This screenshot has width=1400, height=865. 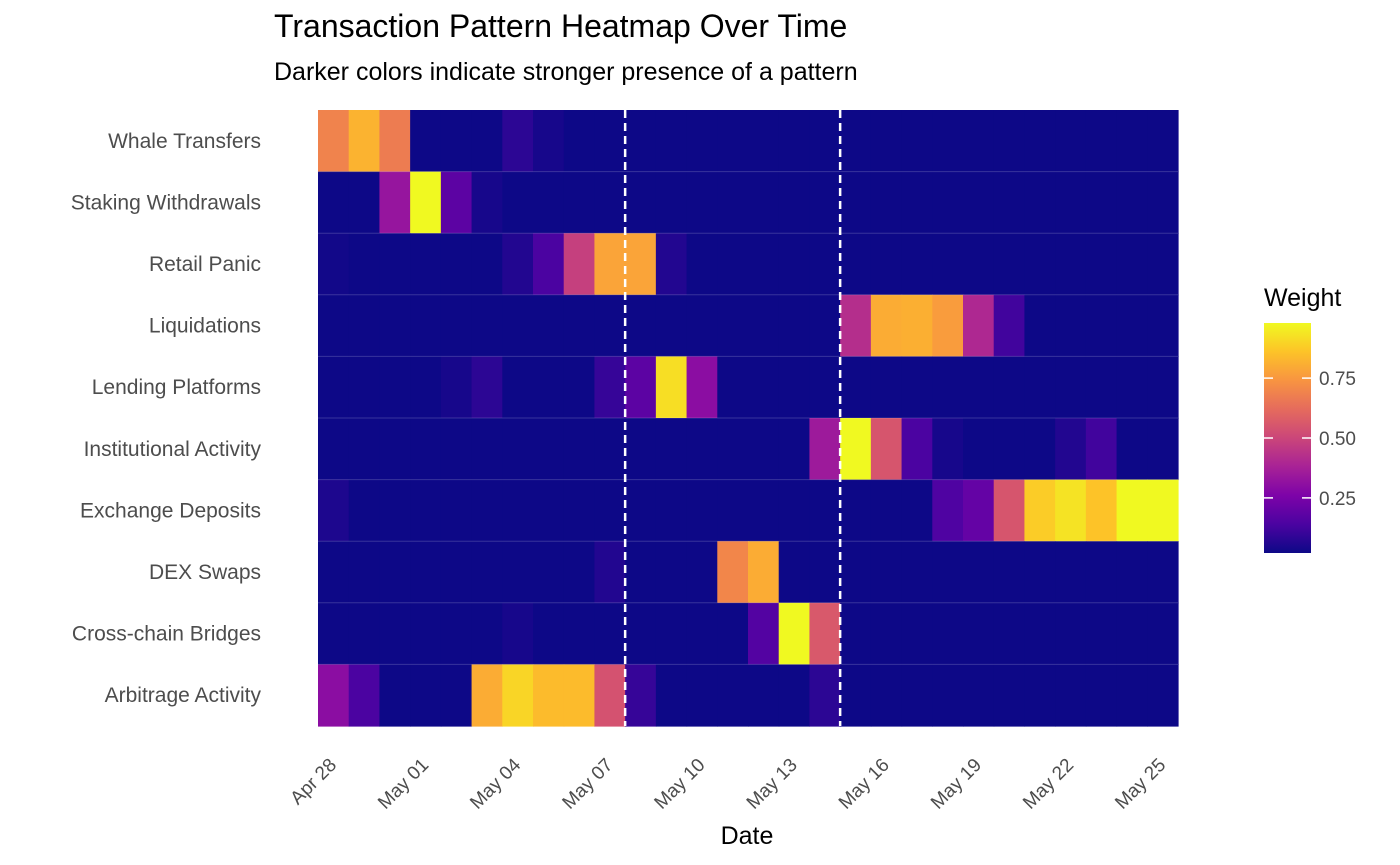 What do you see at coordinates (205, 326) in the screenshot?
I see `y-tick-label: Liquidations` at bounding box center [205, 326].